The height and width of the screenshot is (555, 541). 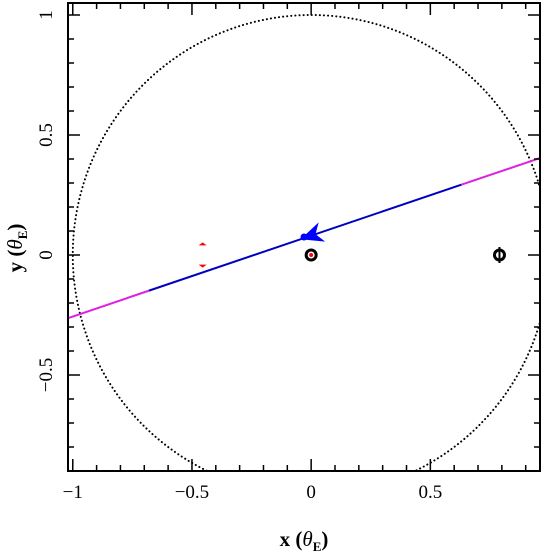 What do you see at coordinates (46, 375) in the screenshot?
I see `y-tick-label: −0.5` at bounding box center [46, 375].